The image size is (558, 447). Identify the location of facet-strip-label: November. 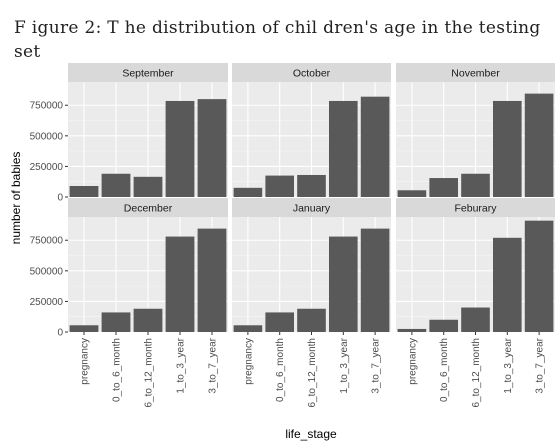
(475, 74).